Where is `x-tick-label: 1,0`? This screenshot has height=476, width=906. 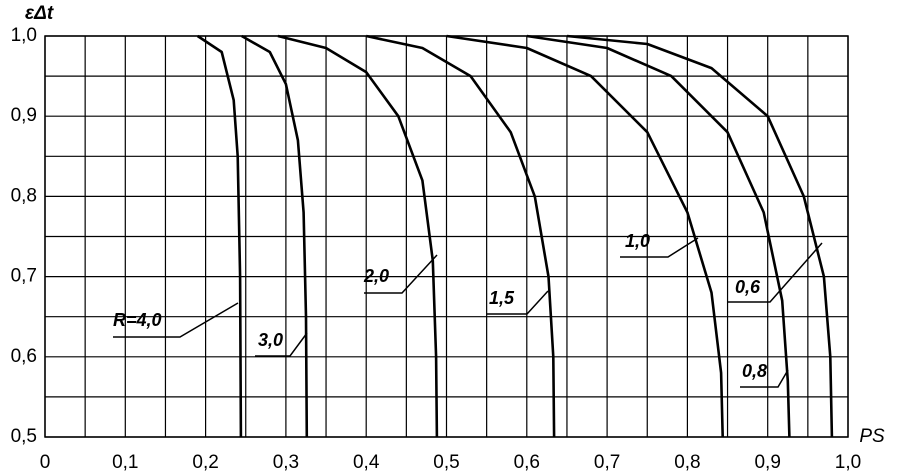
x-tick-label: 1,0 is located at coordinates (848, 462).